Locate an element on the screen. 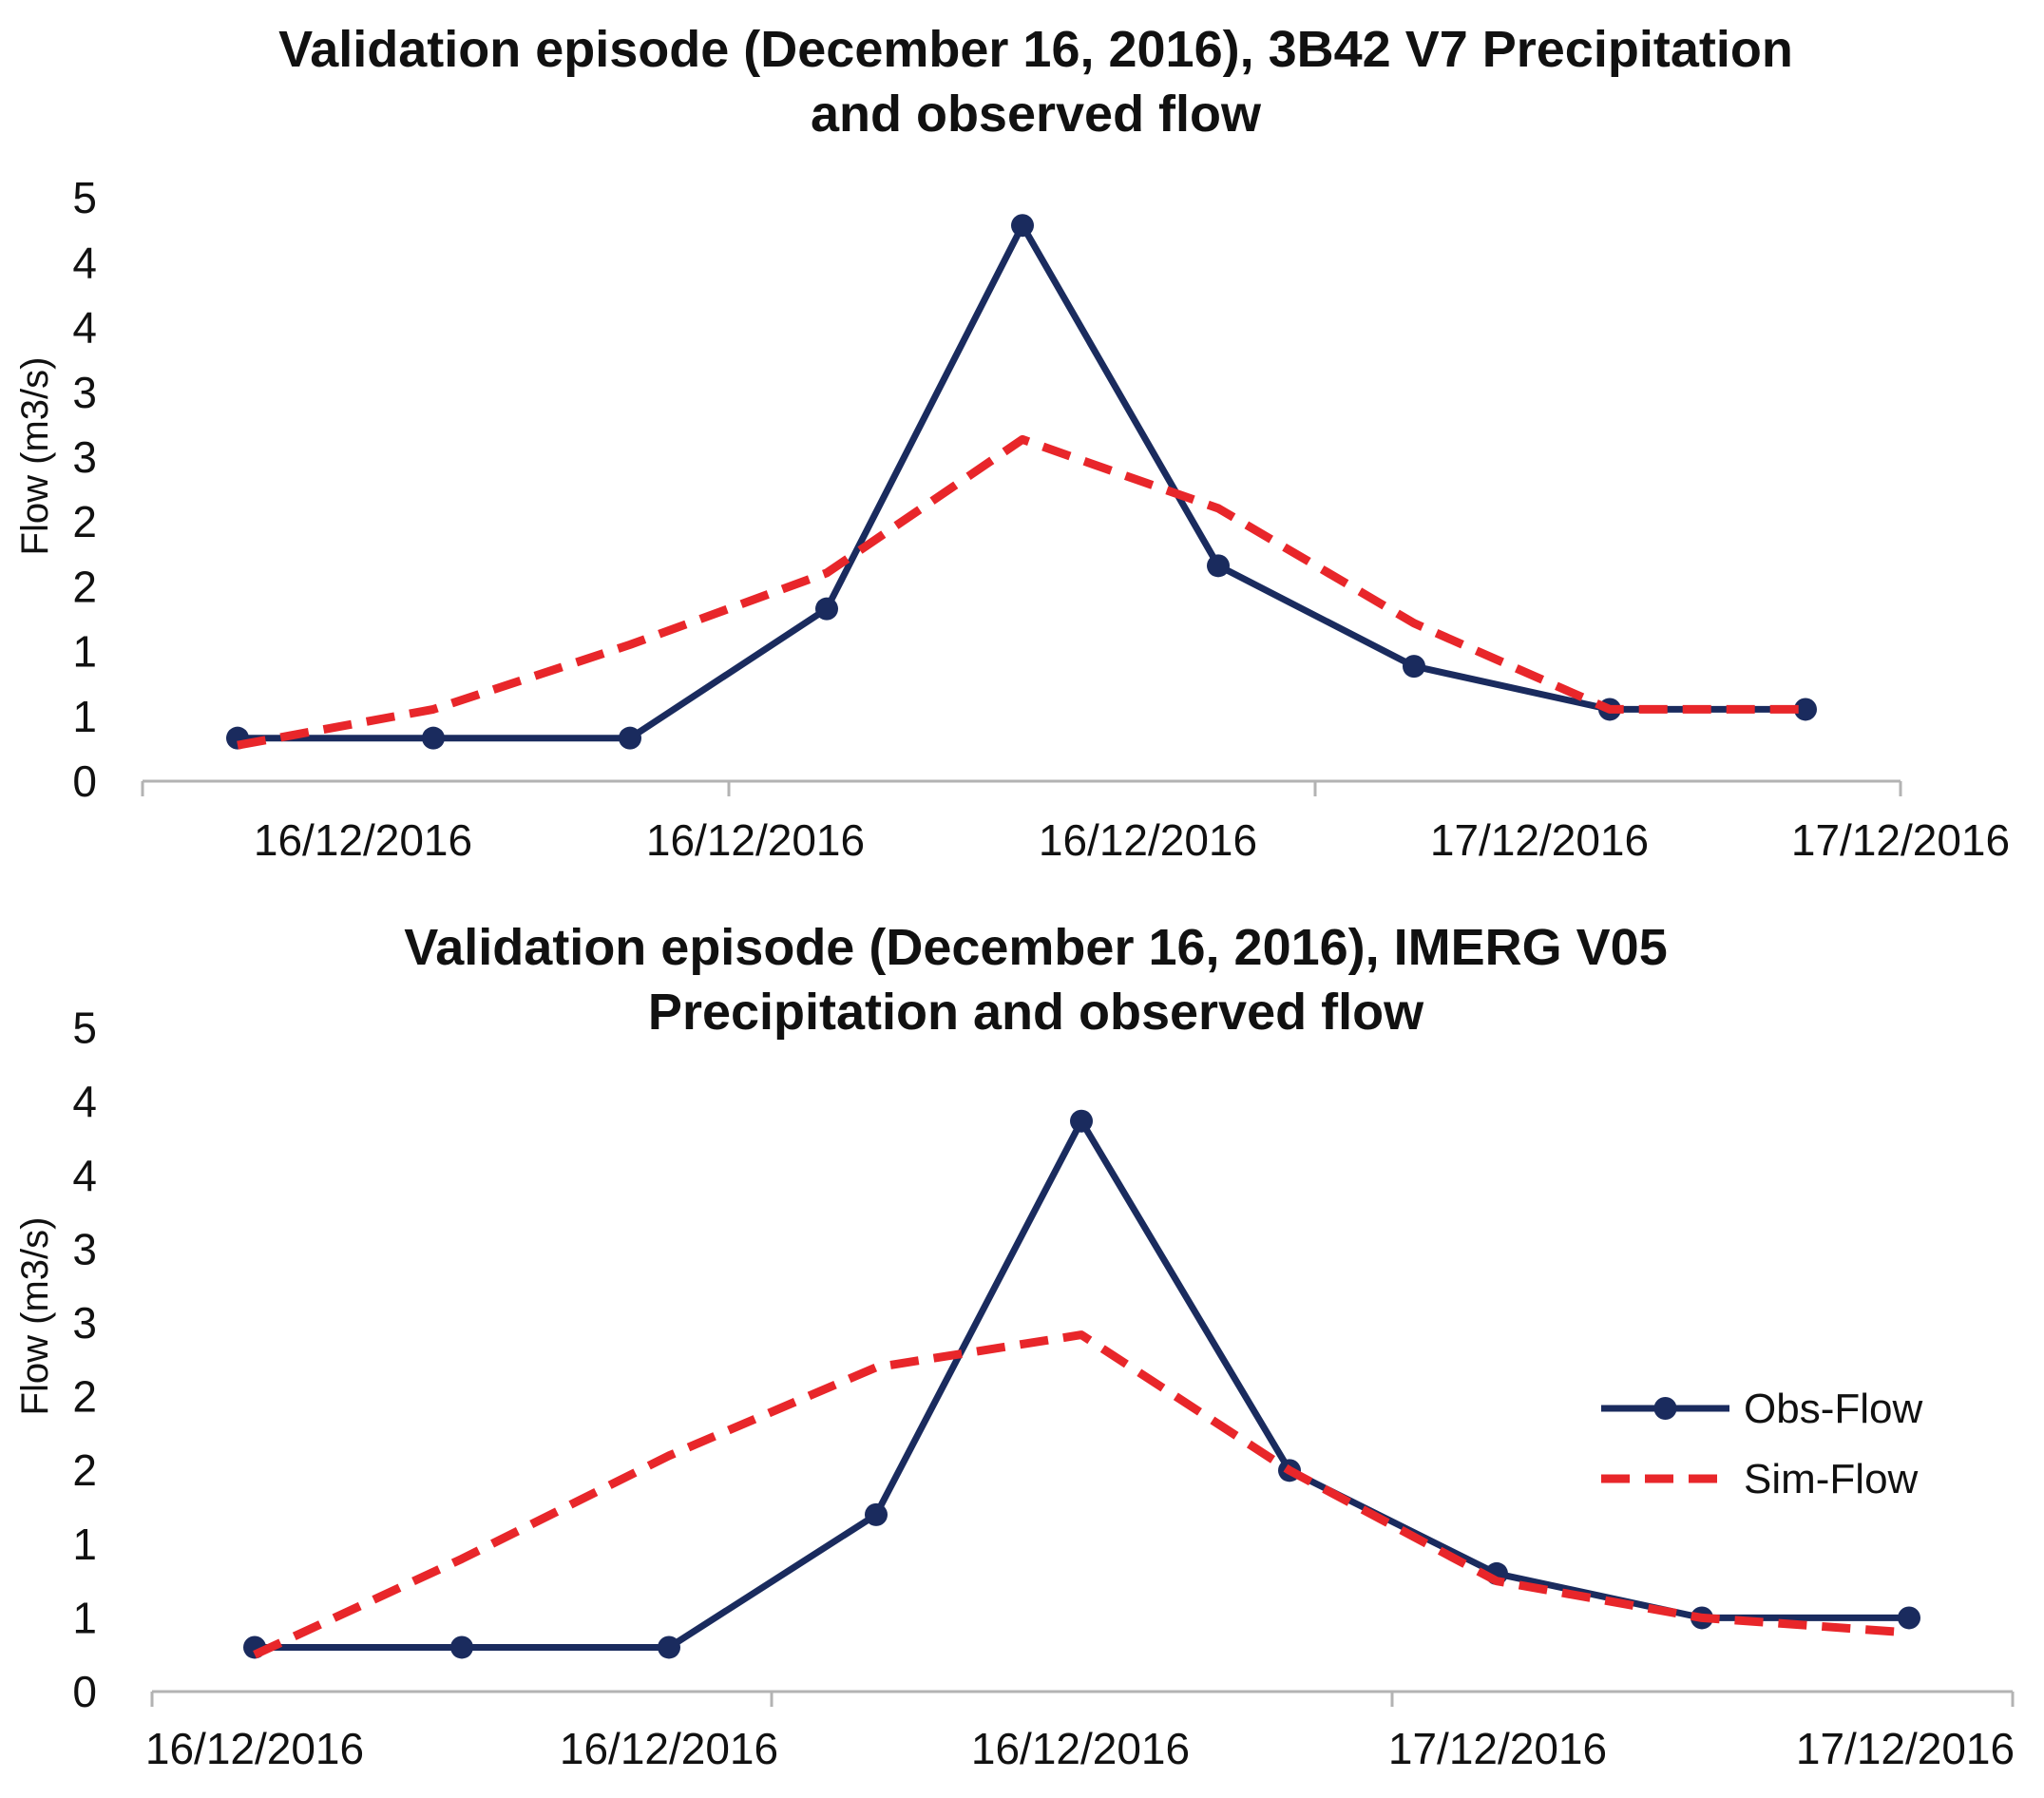  chart-title-line-2: and observed flow is located at coordinates (1036, 114).